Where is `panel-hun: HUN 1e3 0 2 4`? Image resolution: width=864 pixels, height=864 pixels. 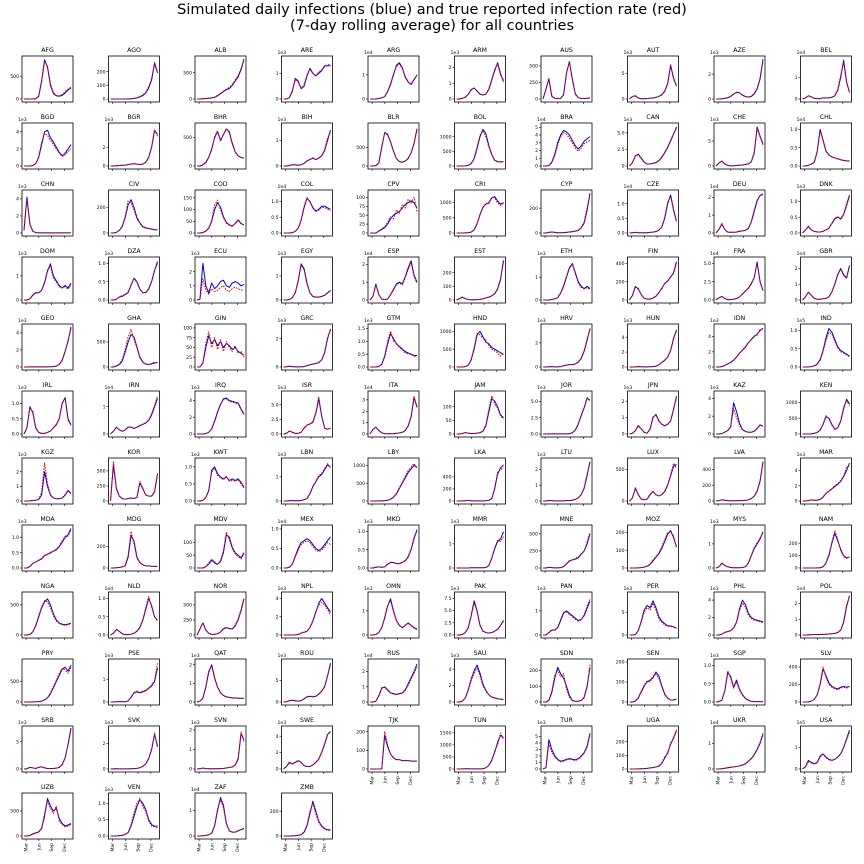
panel-hun: HUN 1e3 0 2 4 is located at coordinates (650, 343).